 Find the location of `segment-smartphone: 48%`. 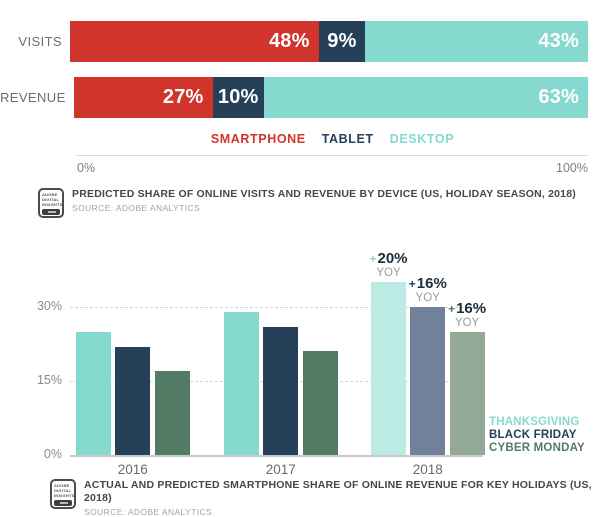

segment-smartphone: 48% is located at coordinates (194, 41).